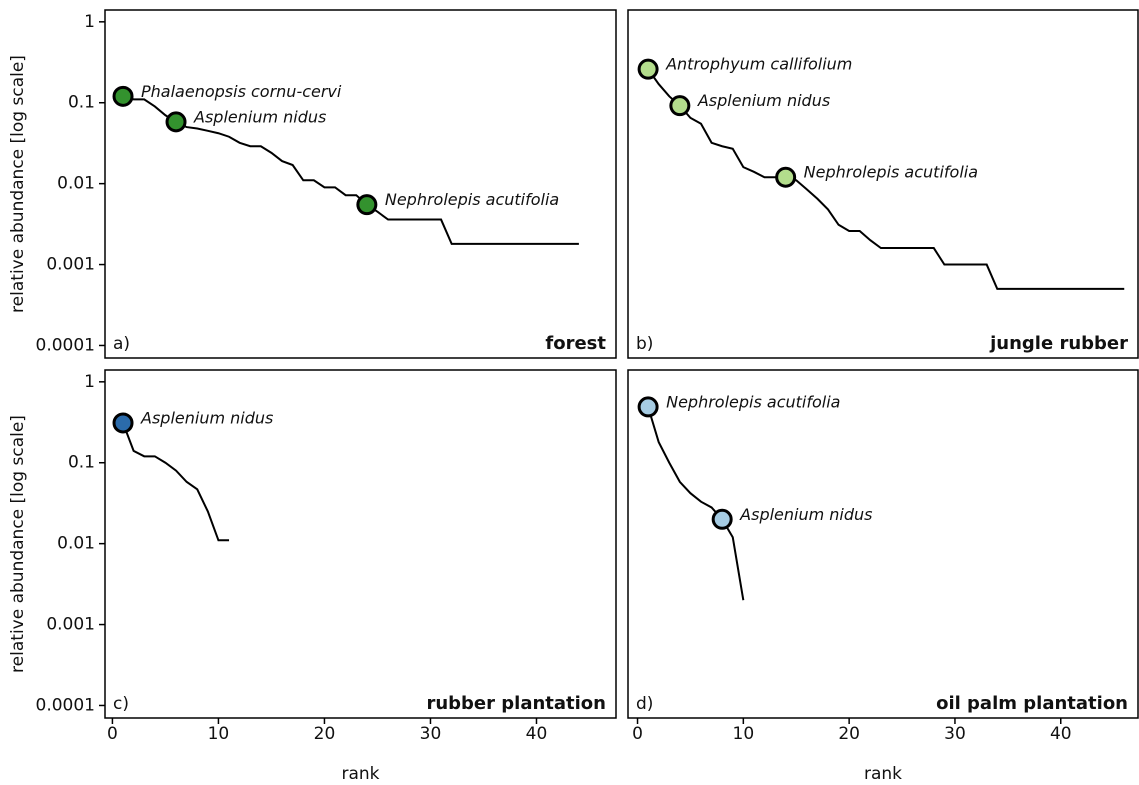  What do you see at coordinates (121, 704) in the screenshot?
I see `panel-label: c)` at bounding box center [121, 704].